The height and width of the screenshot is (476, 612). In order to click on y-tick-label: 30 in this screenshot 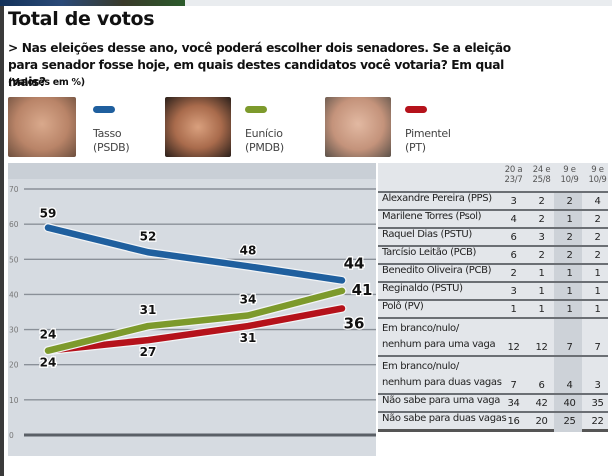, I will do `click(14, 330)`.